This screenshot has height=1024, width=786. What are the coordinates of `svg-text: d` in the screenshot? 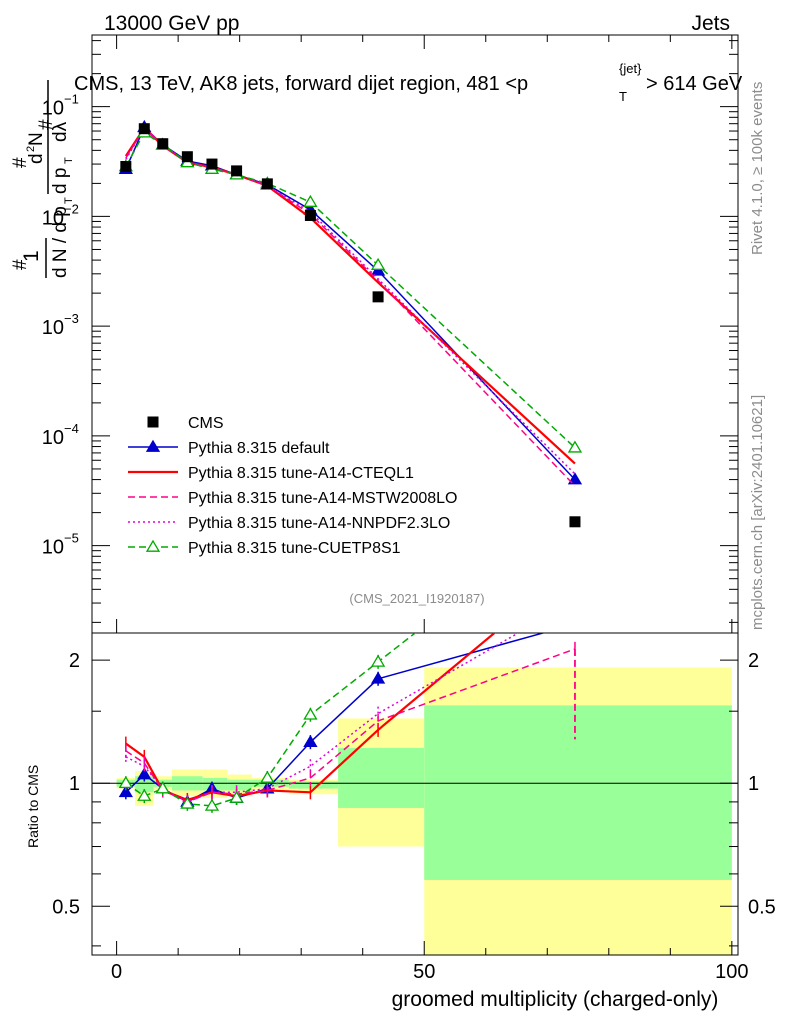 It's located at (36, 158).